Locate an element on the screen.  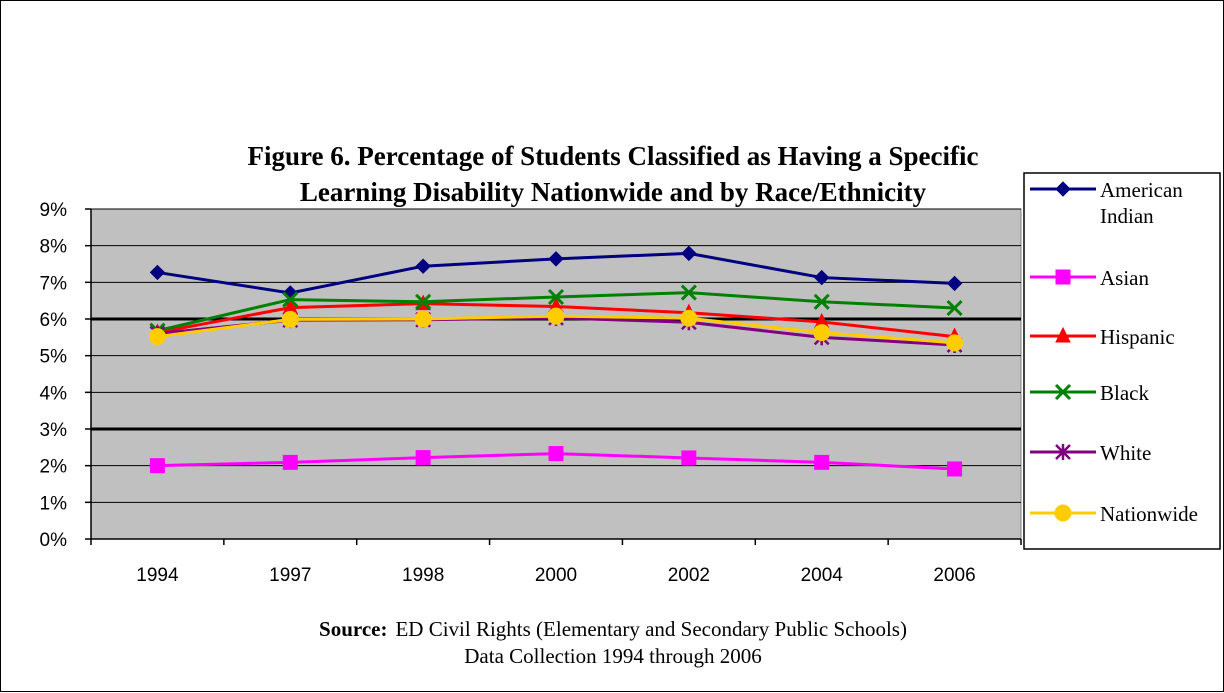
legend-label: Nationwide is located at coordinates (1149, 514).